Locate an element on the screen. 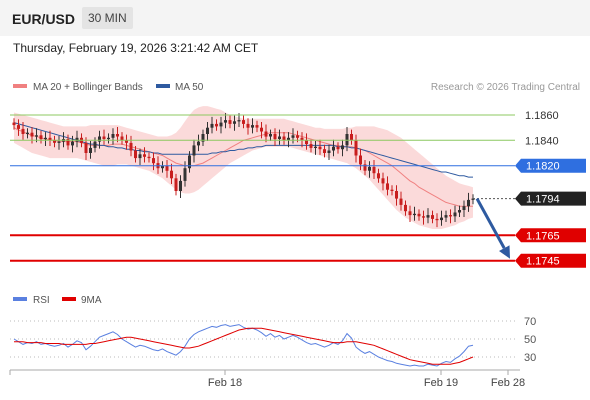 The width and height of the screenshot is (590, 400). projection-arrow-head is located at coordinates (504, 252).